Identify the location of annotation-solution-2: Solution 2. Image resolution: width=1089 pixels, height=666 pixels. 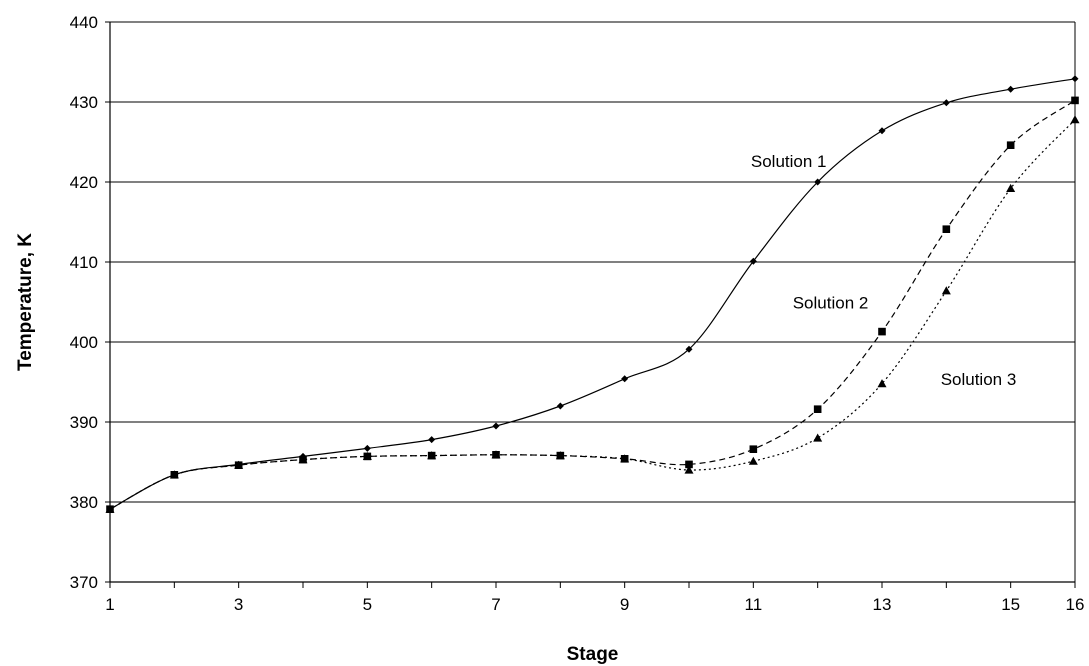
(831, 302).